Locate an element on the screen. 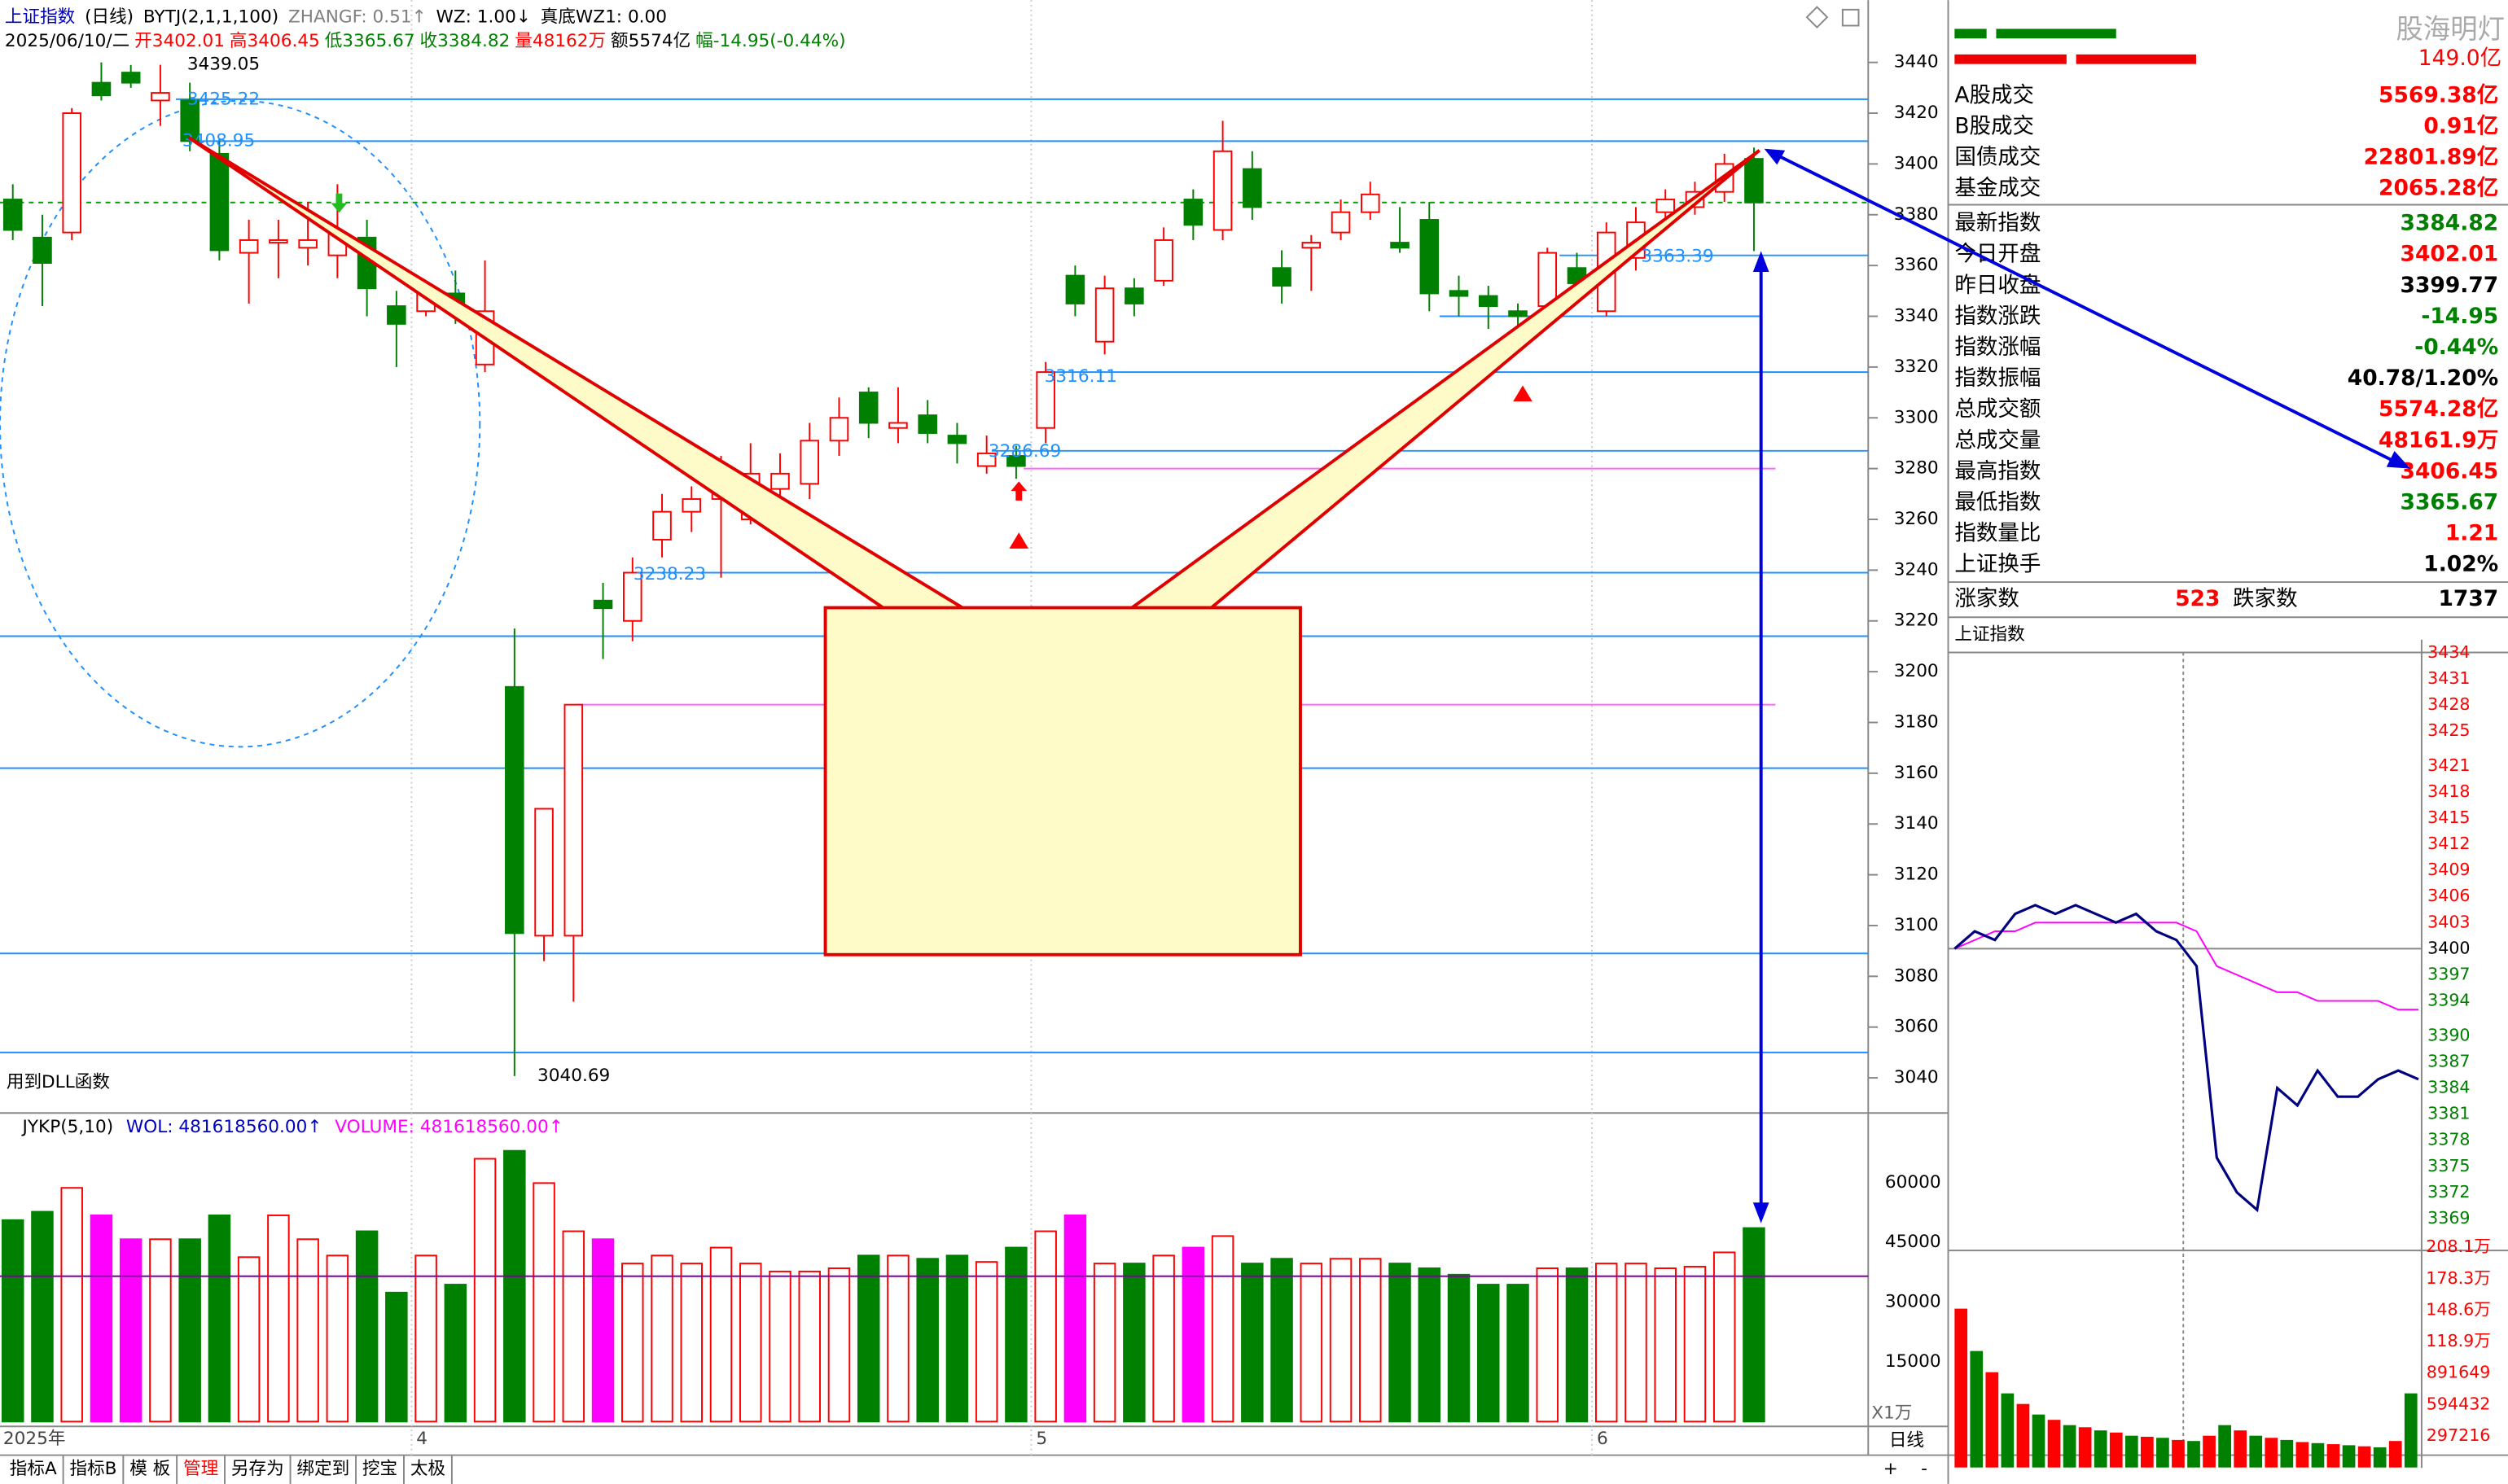 The image size is (2508, 1484). stat-label: 上证换手 is located at coordinates (1997, 564).